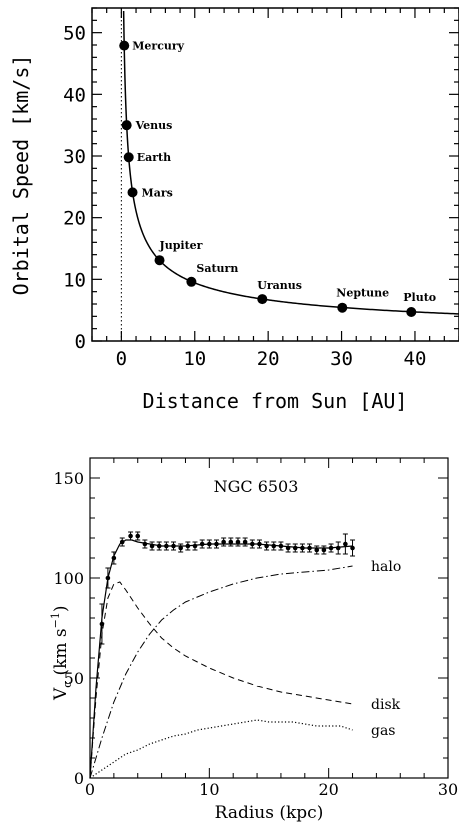 This screenshot has width=459, height=823. I want to click on top-y-tick-label: 40, so click(74, 95).